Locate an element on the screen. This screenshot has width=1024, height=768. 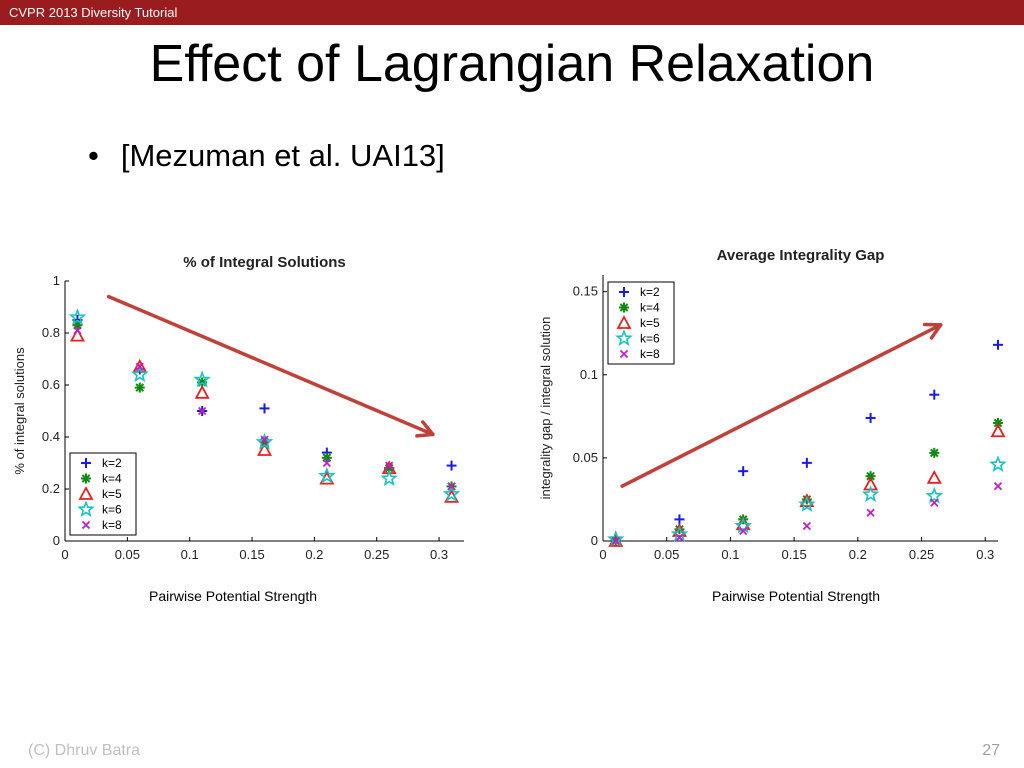
chart1-xlabel: Pairwise Potential Strength is located at coordinates (233, 596).